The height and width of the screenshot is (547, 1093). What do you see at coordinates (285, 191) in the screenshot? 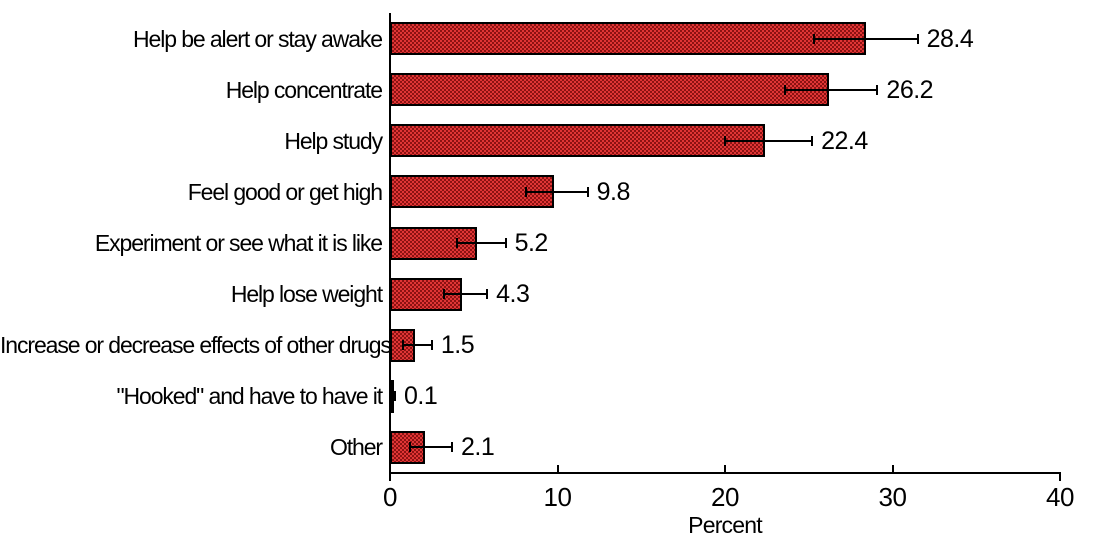
I see `category-label: Feel good or get high` at bounding box center [285, 191].